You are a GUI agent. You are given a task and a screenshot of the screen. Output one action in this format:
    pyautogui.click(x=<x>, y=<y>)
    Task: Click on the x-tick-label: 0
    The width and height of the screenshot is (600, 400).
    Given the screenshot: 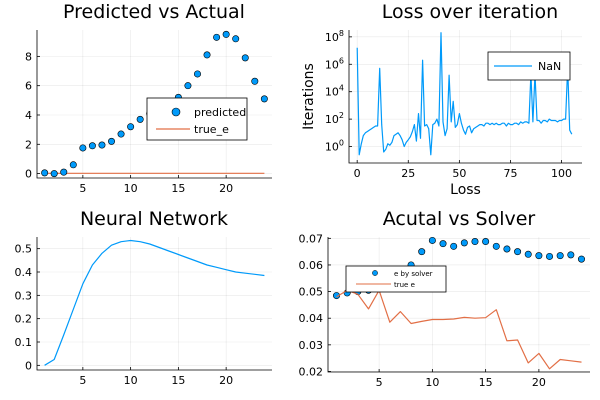 What is the action you would take?
    pyautogui.click(x=357, y=173)
    